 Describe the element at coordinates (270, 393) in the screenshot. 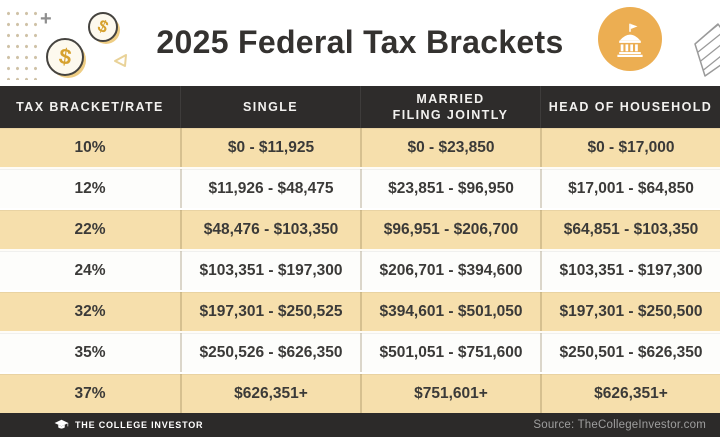

I see `single-cell: $626,351+` at that location.